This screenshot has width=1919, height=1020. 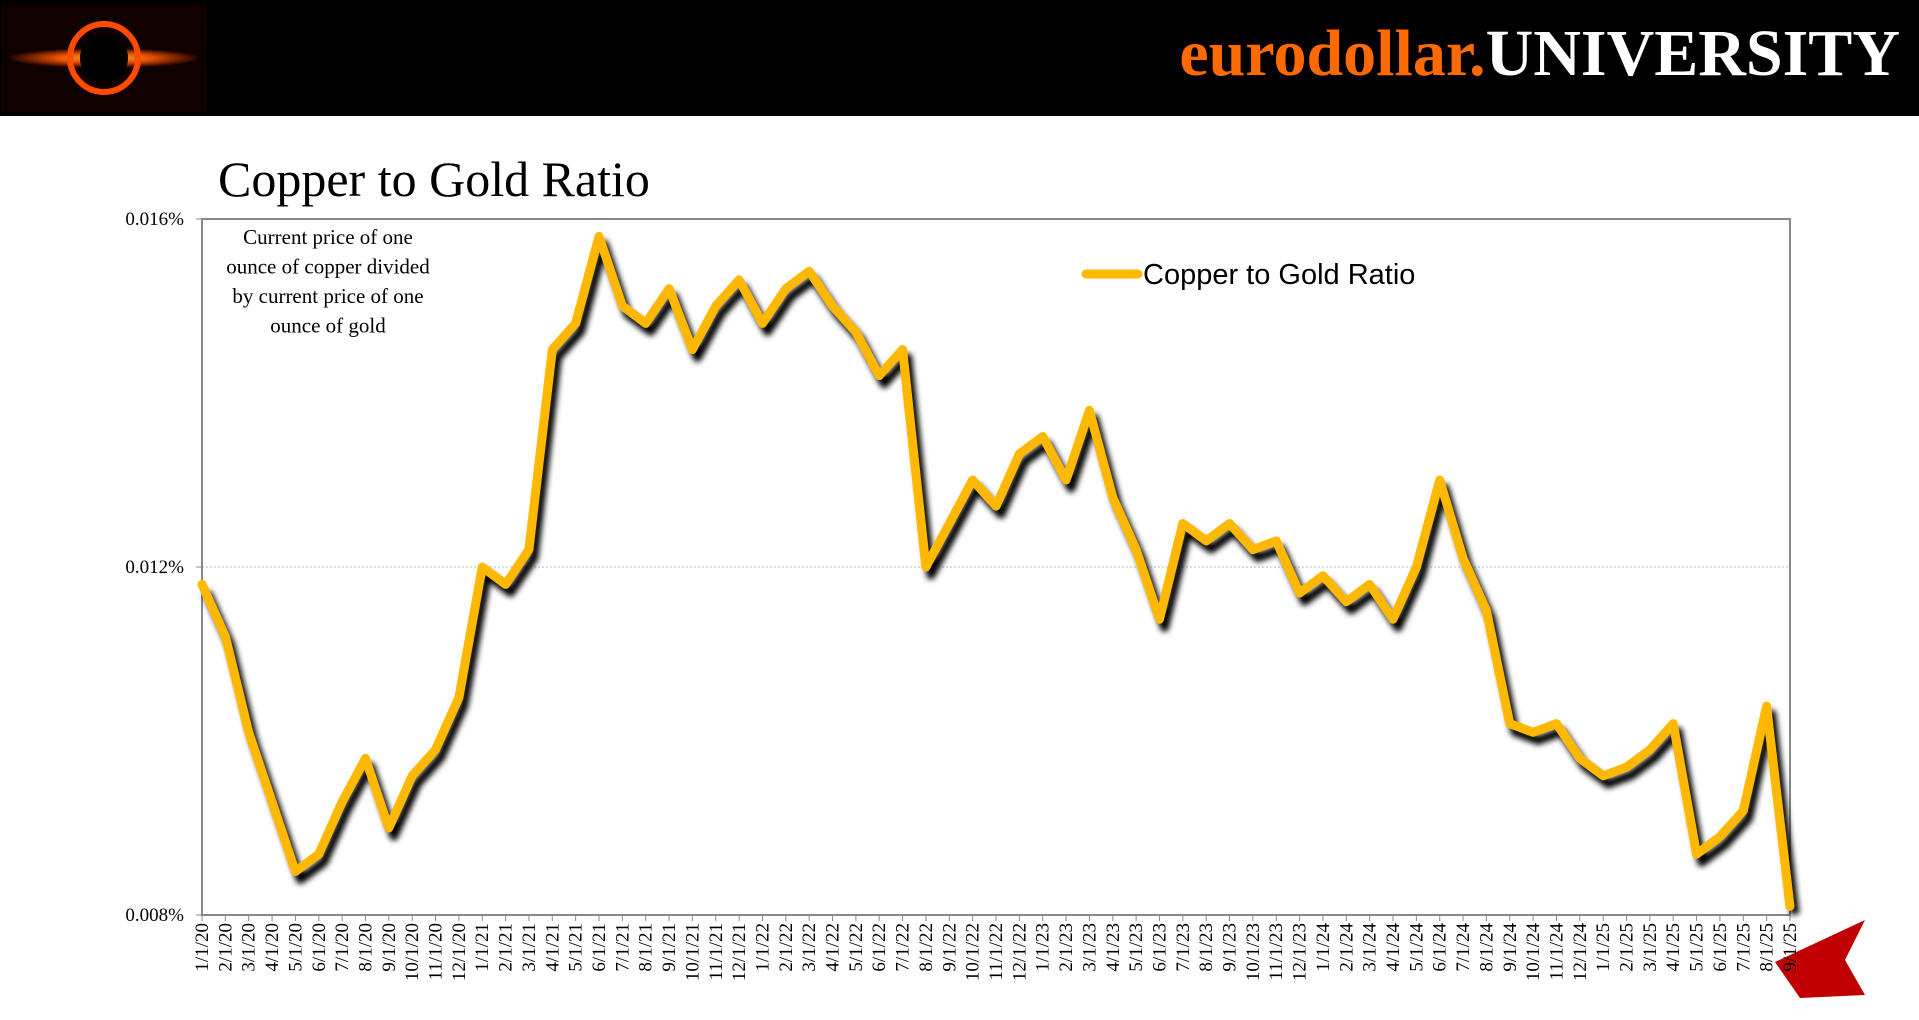 I want to click on x-tick-label: 3/1/24, so click(x=1370, y=947).